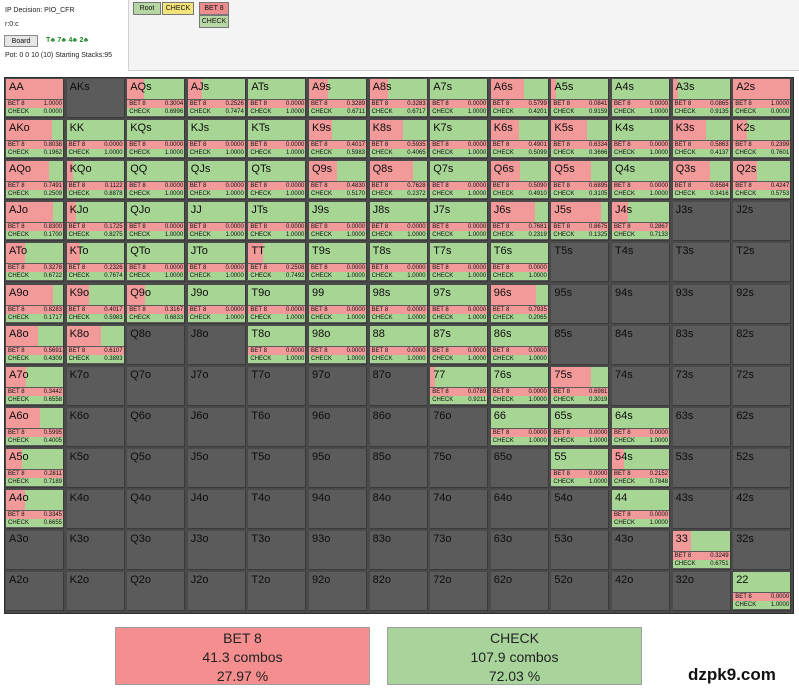  Describe the element at coordinates (580, 386) in the screenshot. I see `hand-cell: 75s BET 8 0.6981 CHECK 0.3019` at that location.